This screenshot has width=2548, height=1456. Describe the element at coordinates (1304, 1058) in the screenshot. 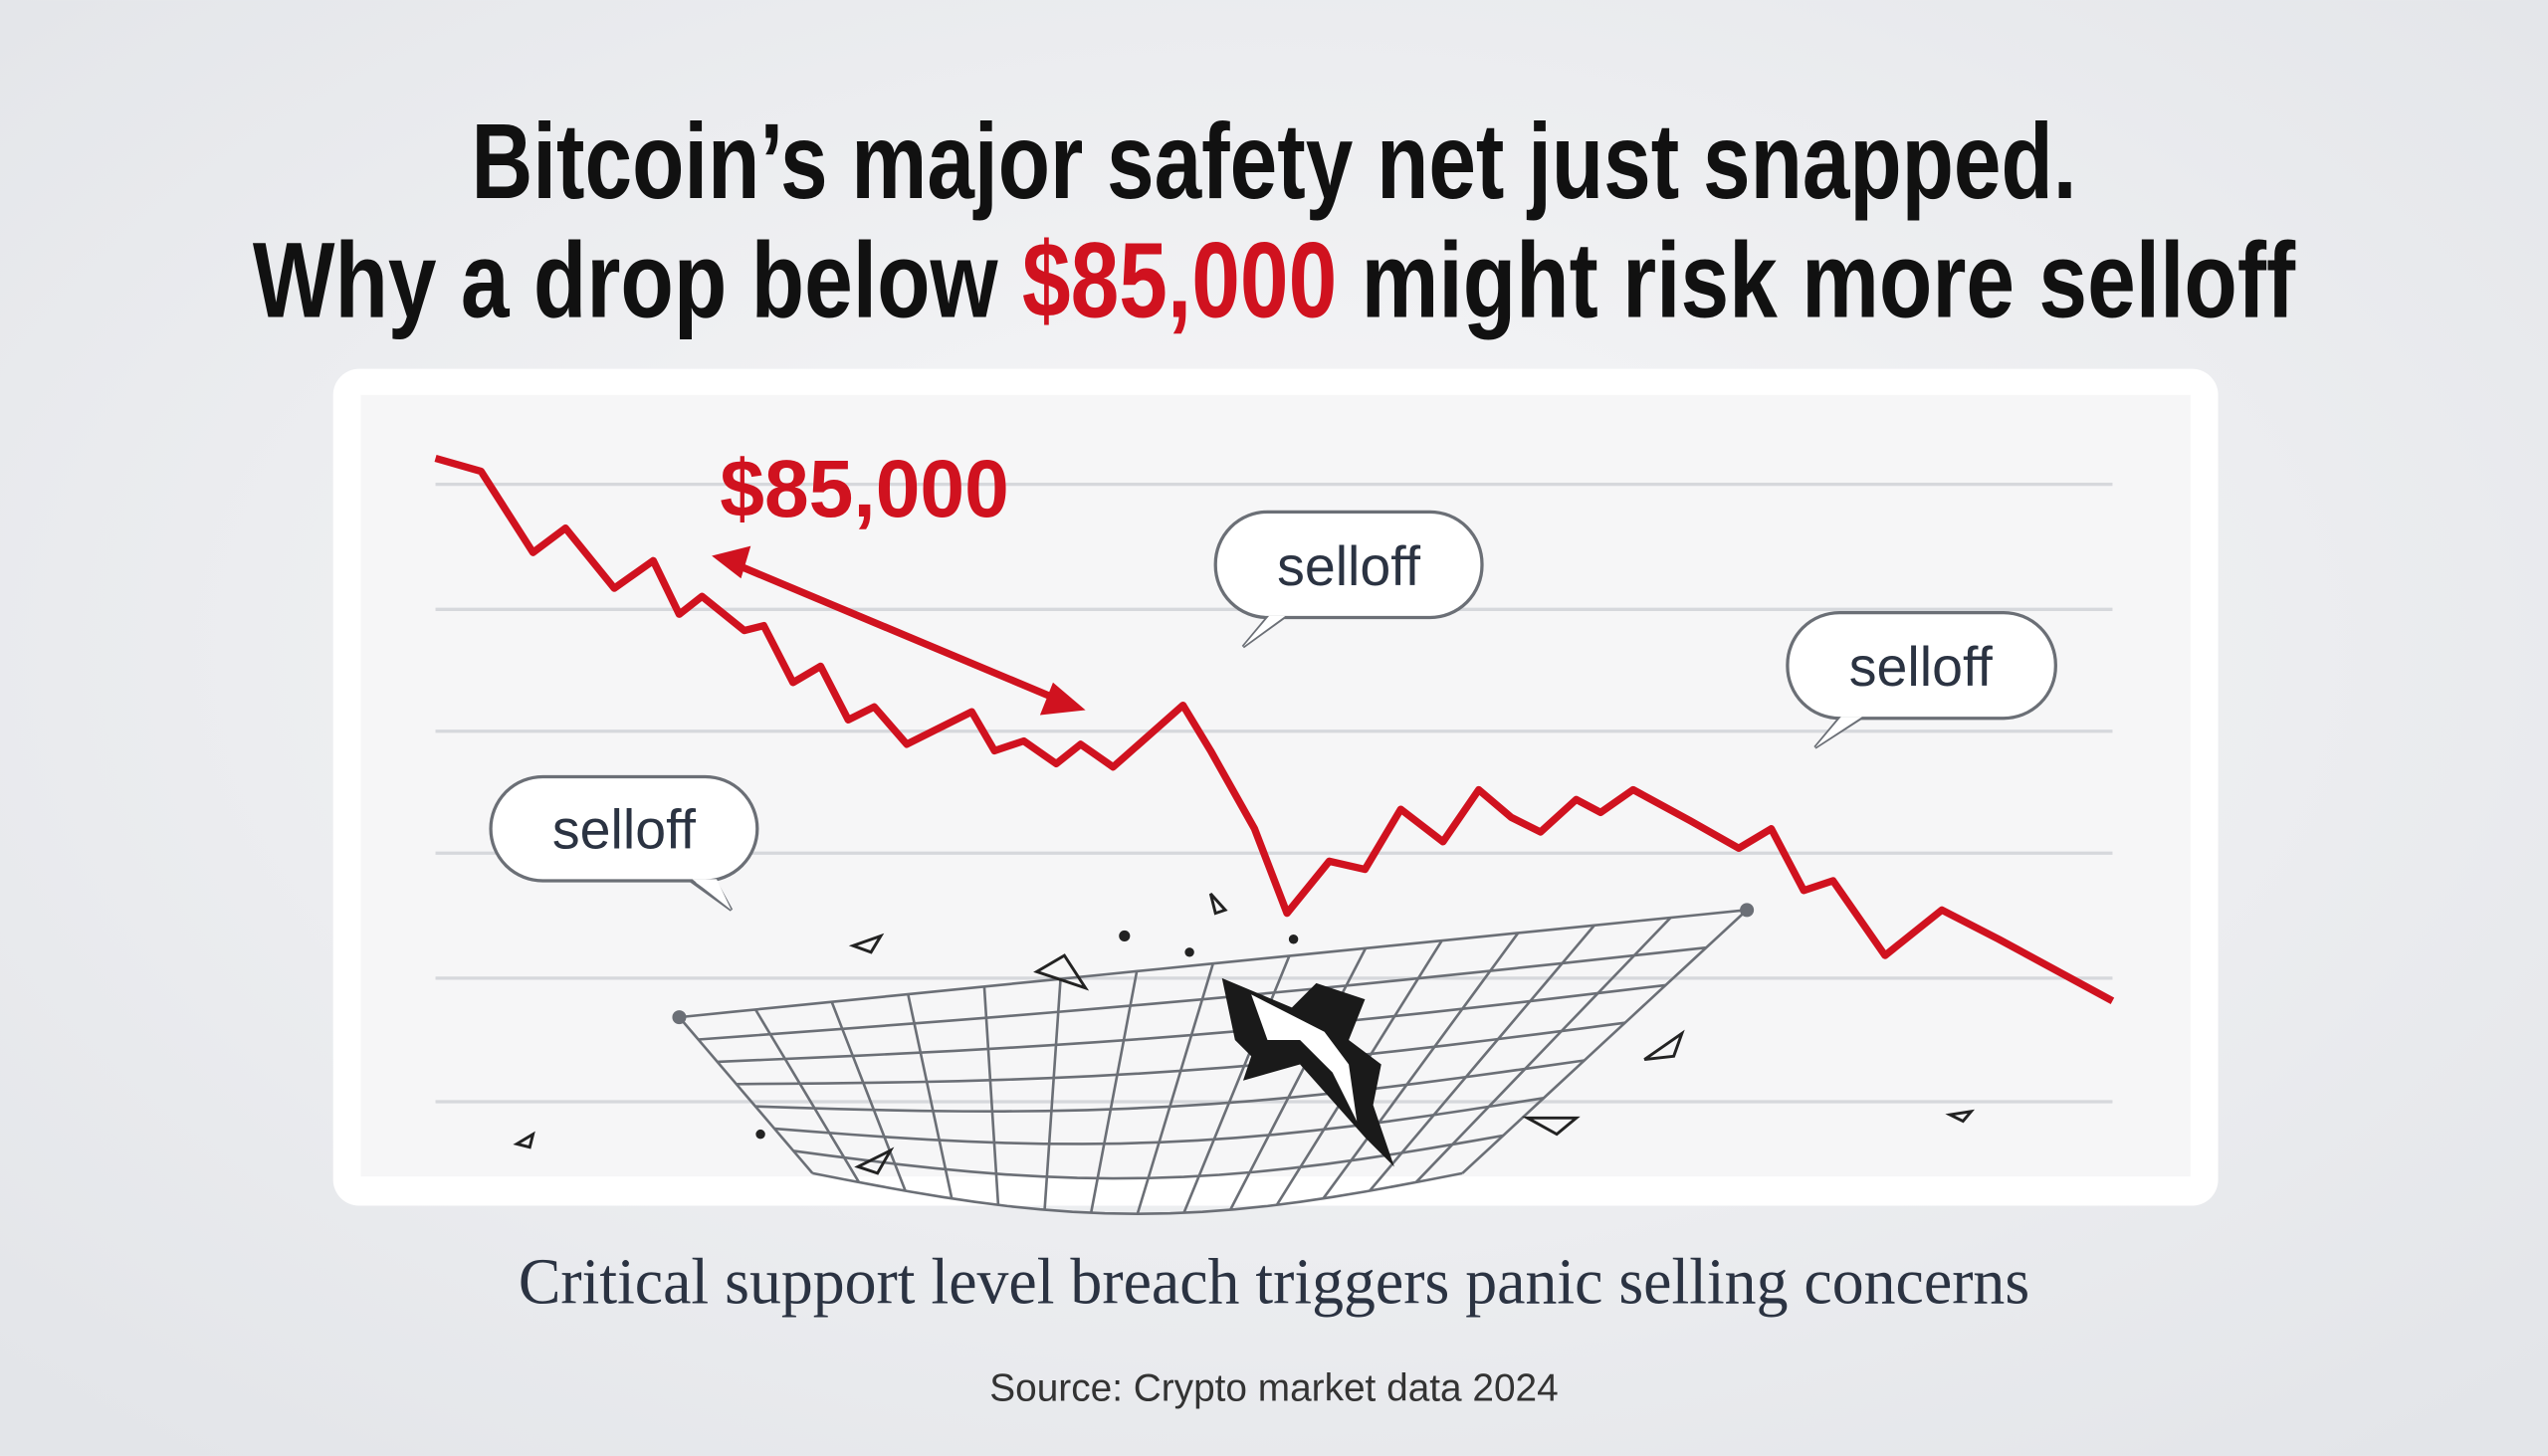

I see `net-tear-highlight` at that location.